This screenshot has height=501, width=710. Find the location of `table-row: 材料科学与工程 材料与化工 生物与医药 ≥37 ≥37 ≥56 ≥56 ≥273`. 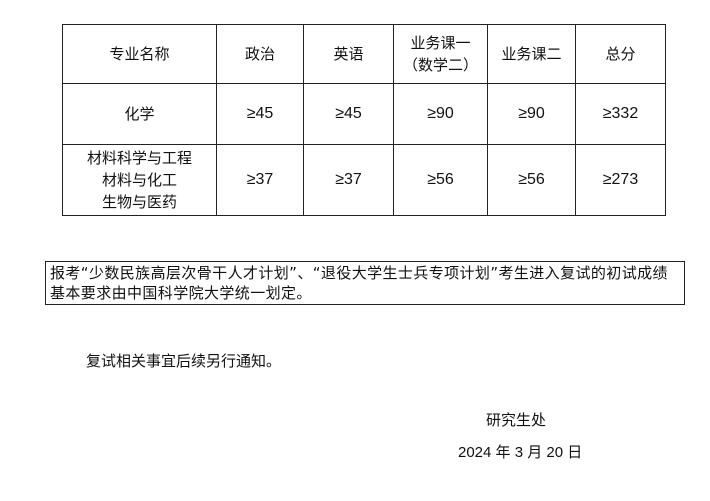

table-row: 材料科学与工程 材料与化工 生物与医药 ≥37 ≥37 ≥56 ≥56 ≥273 is located at coordinates (364, 180).